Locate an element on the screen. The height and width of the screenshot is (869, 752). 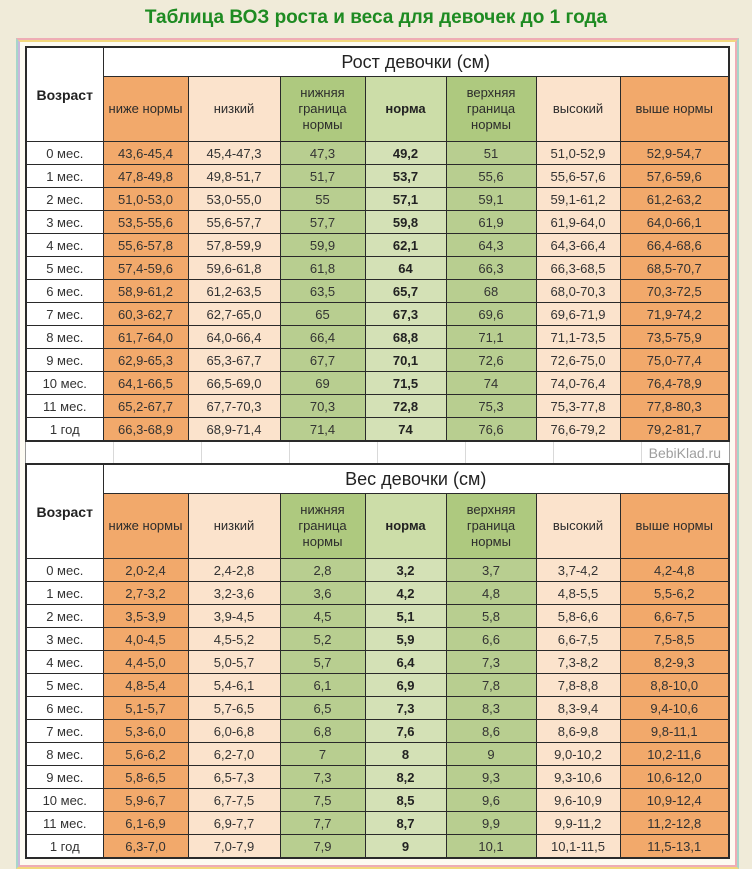
value-cell-norm: 53,7 is located at coordinates (405, 176).